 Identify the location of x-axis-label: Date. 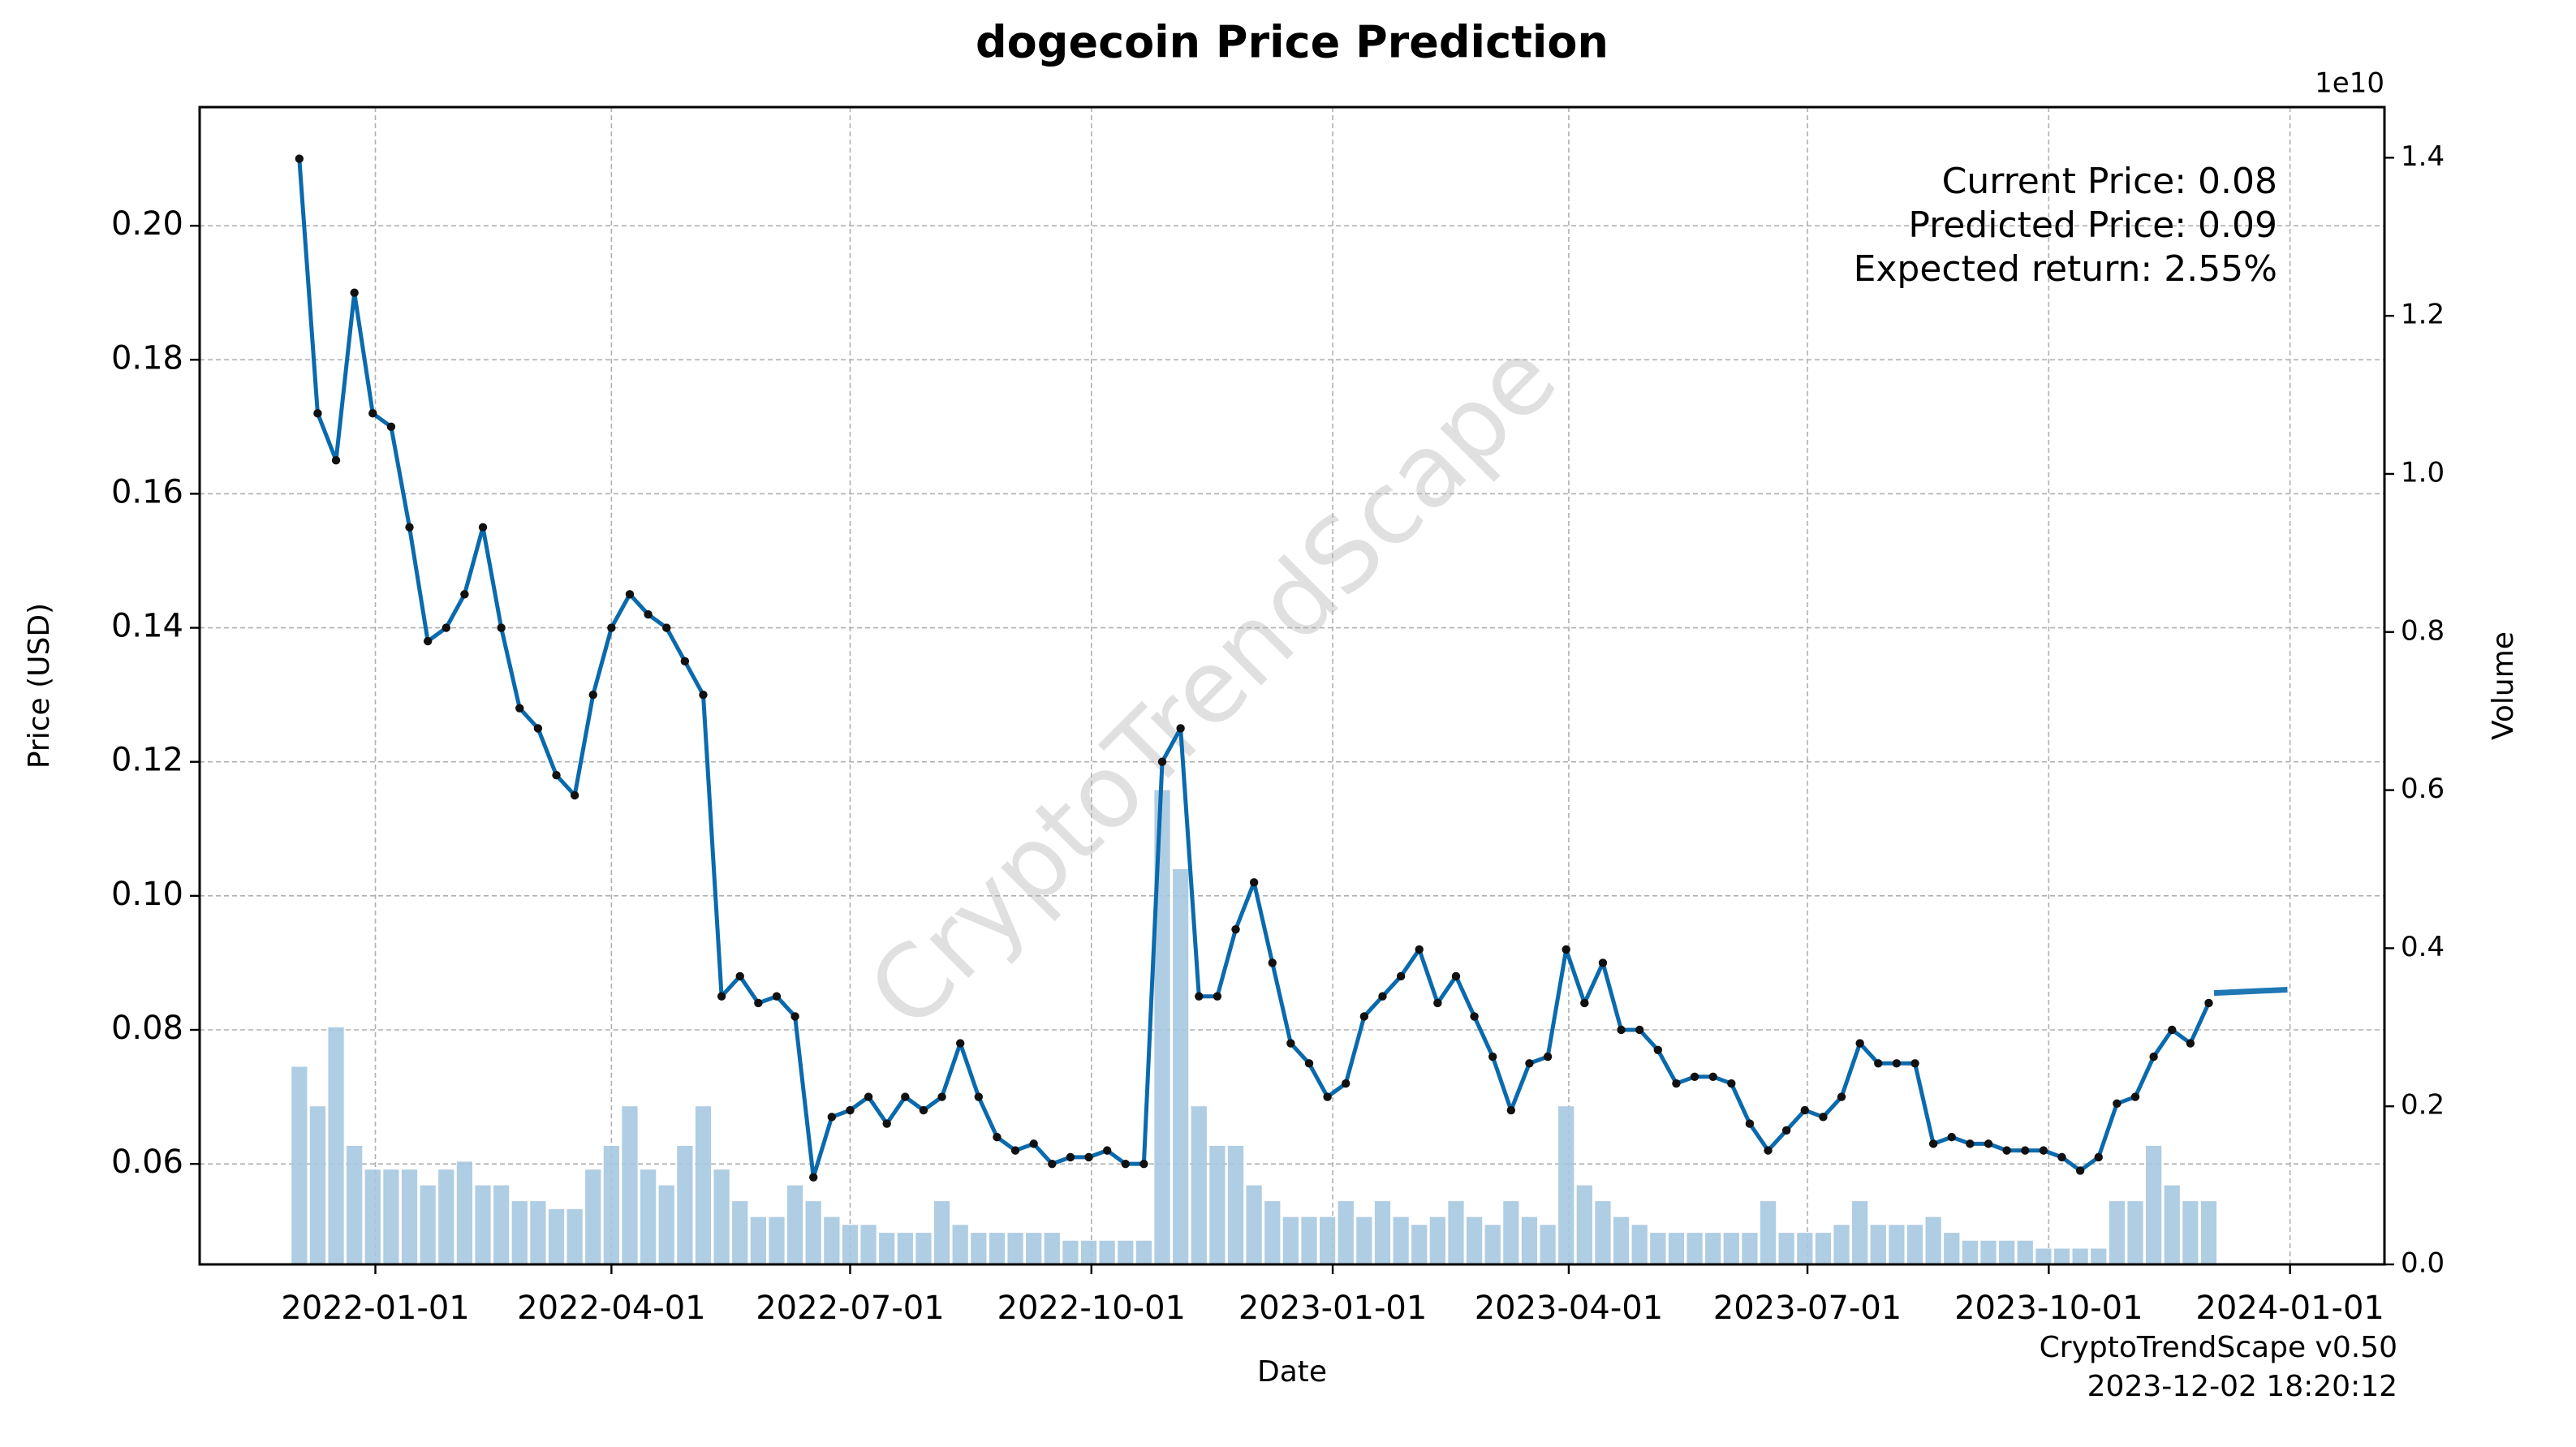
(1292, 1372).